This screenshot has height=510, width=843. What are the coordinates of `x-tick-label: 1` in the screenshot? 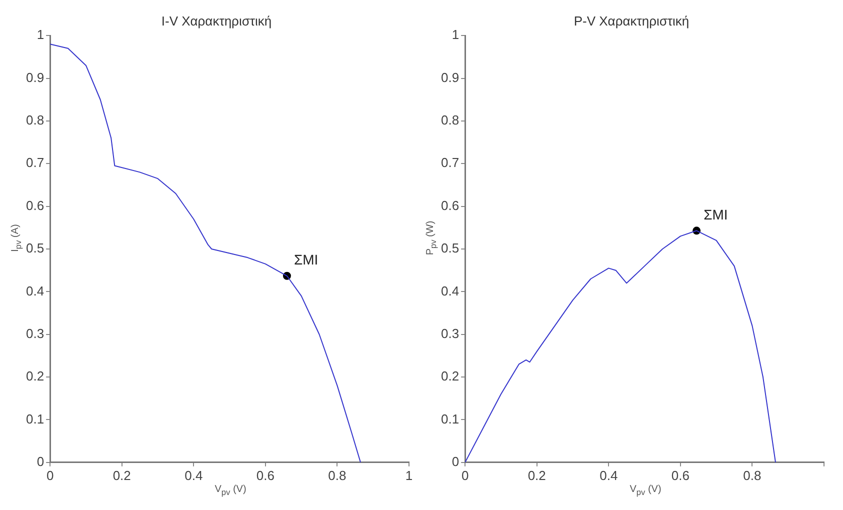 It's located at (409, 475).